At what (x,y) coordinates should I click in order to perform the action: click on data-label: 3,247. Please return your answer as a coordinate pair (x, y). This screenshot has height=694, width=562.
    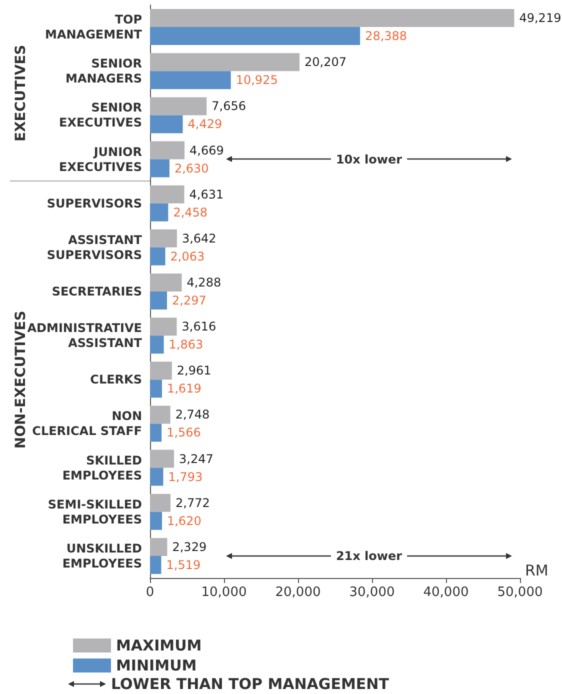
    Looking at the image, I should click on (196, 459).